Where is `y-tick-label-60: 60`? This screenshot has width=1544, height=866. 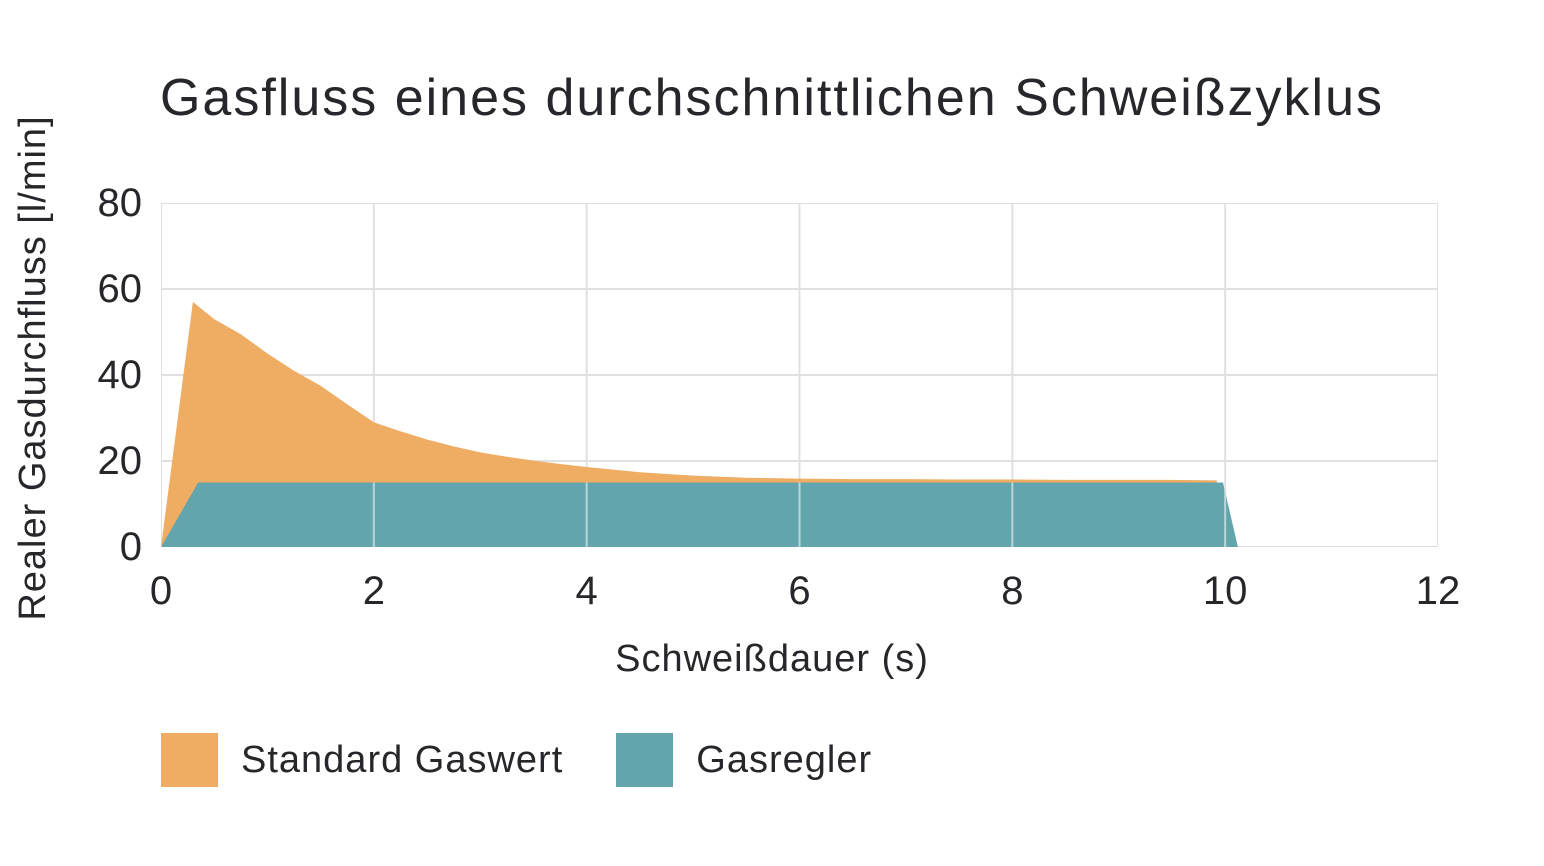
y-tick-label-60: 60 is located at coordinates (120, 289).